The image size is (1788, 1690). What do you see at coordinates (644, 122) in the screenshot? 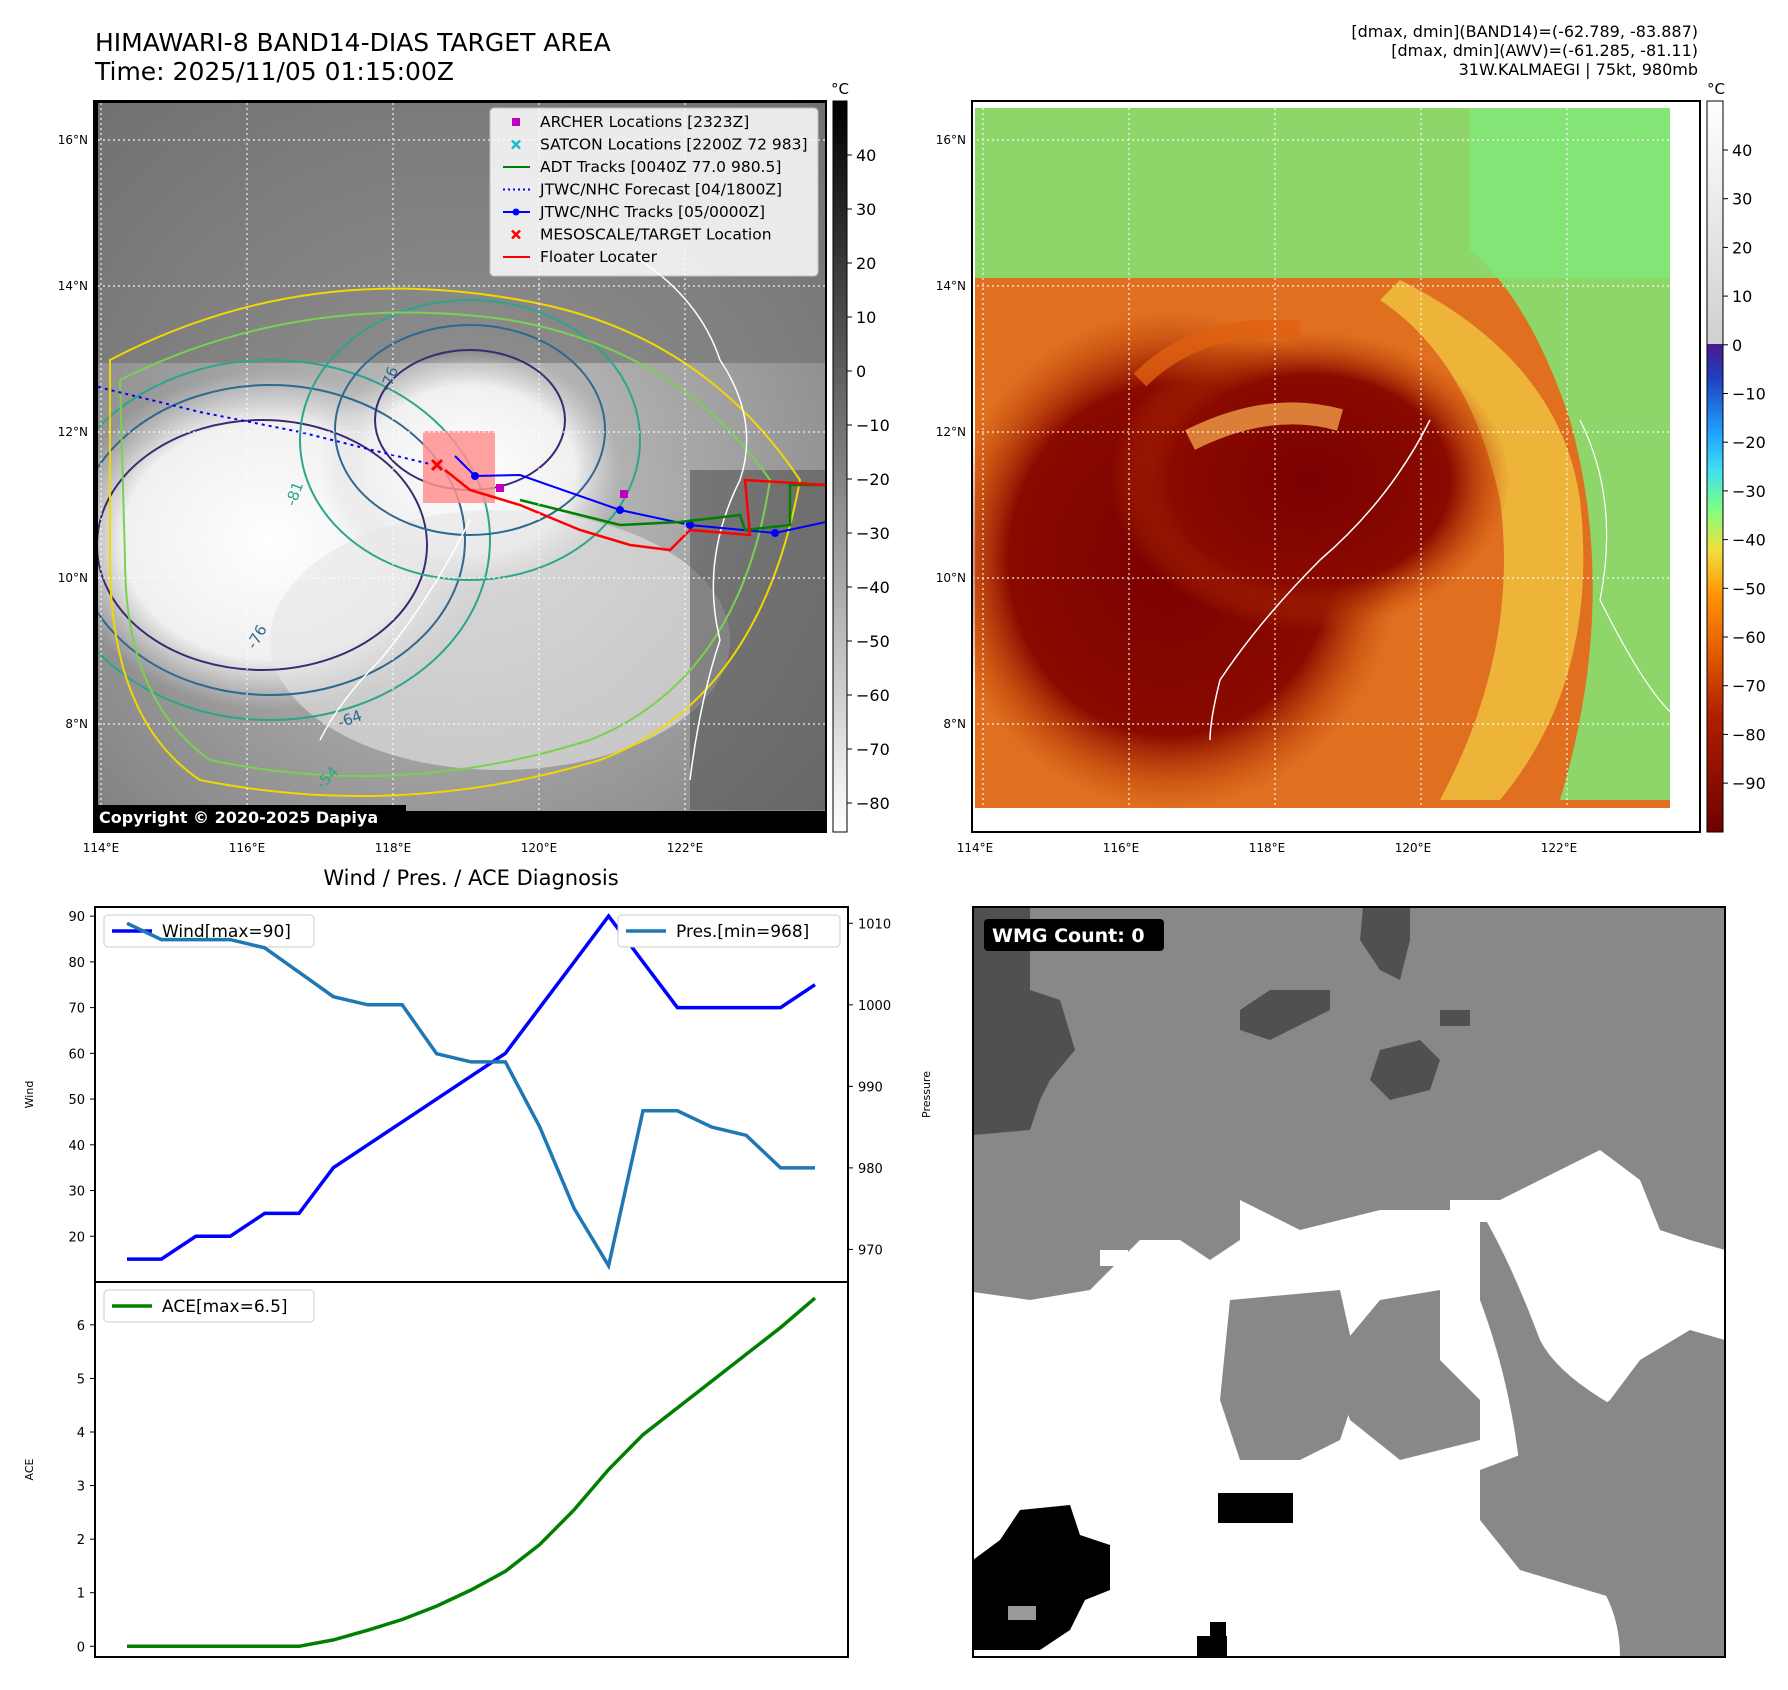
I see `legend-label-0: ARCHER Locations [2323Z]` at bounding box center [644, 122].